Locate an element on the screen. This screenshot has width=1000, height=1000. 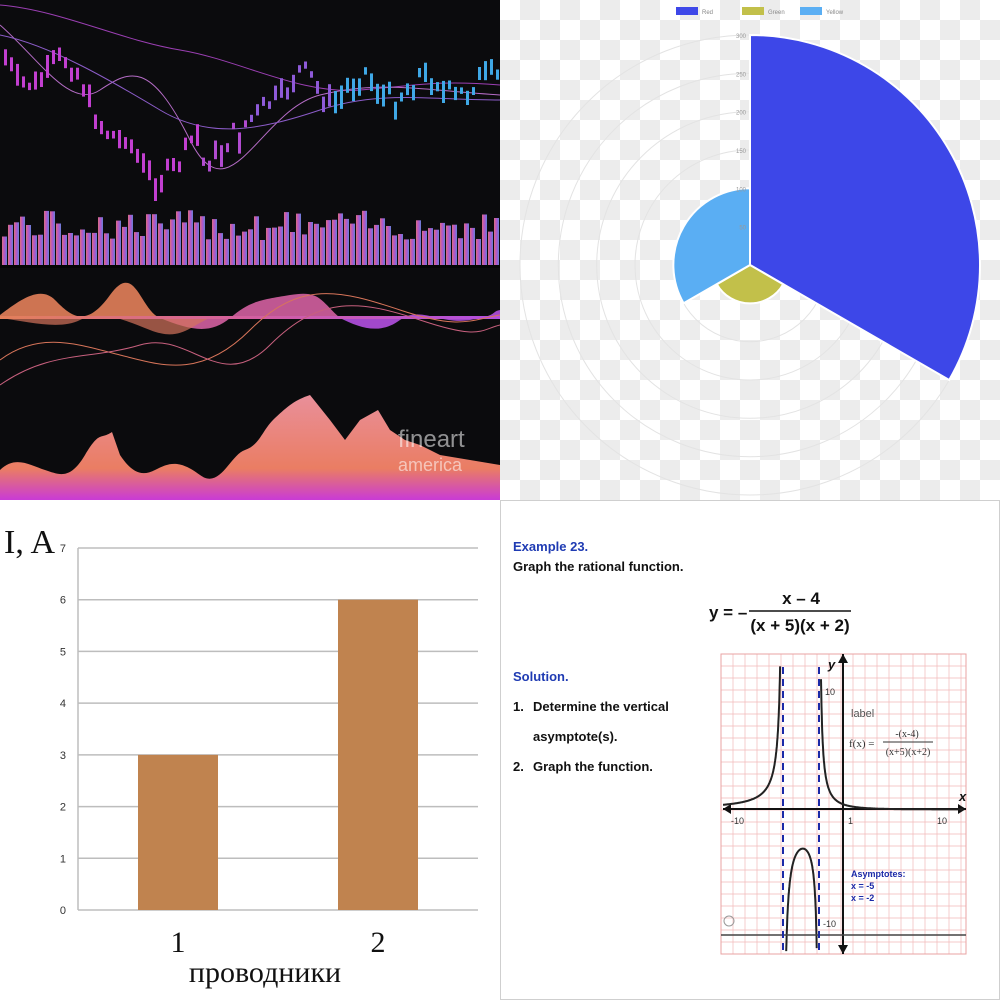
watermark-line2: america is located at coordinates (430, 465).